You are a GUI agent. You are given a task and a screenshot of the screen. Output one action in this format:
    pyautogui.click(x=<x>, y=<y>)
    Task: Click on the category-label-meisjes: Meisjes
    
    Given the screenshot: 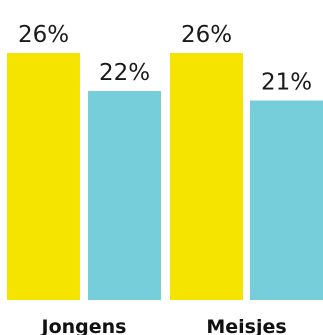 What is the action you would take?
    pyautogui.click(x=246, y=325)
    